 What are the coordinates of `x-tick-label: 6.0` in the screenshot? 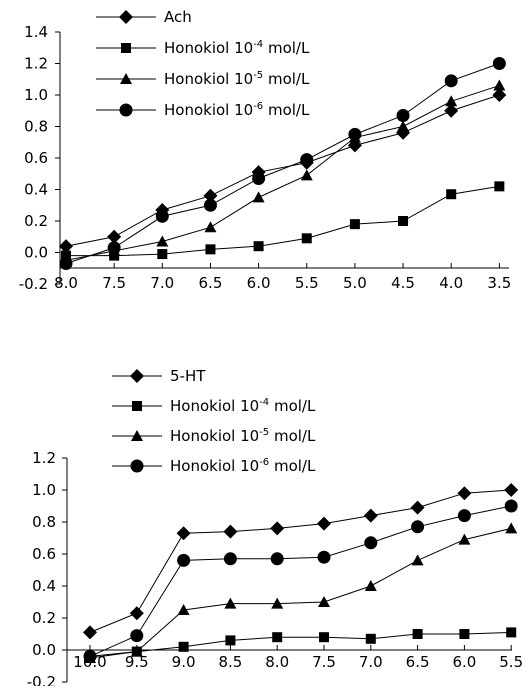 It's located at (259, 283).